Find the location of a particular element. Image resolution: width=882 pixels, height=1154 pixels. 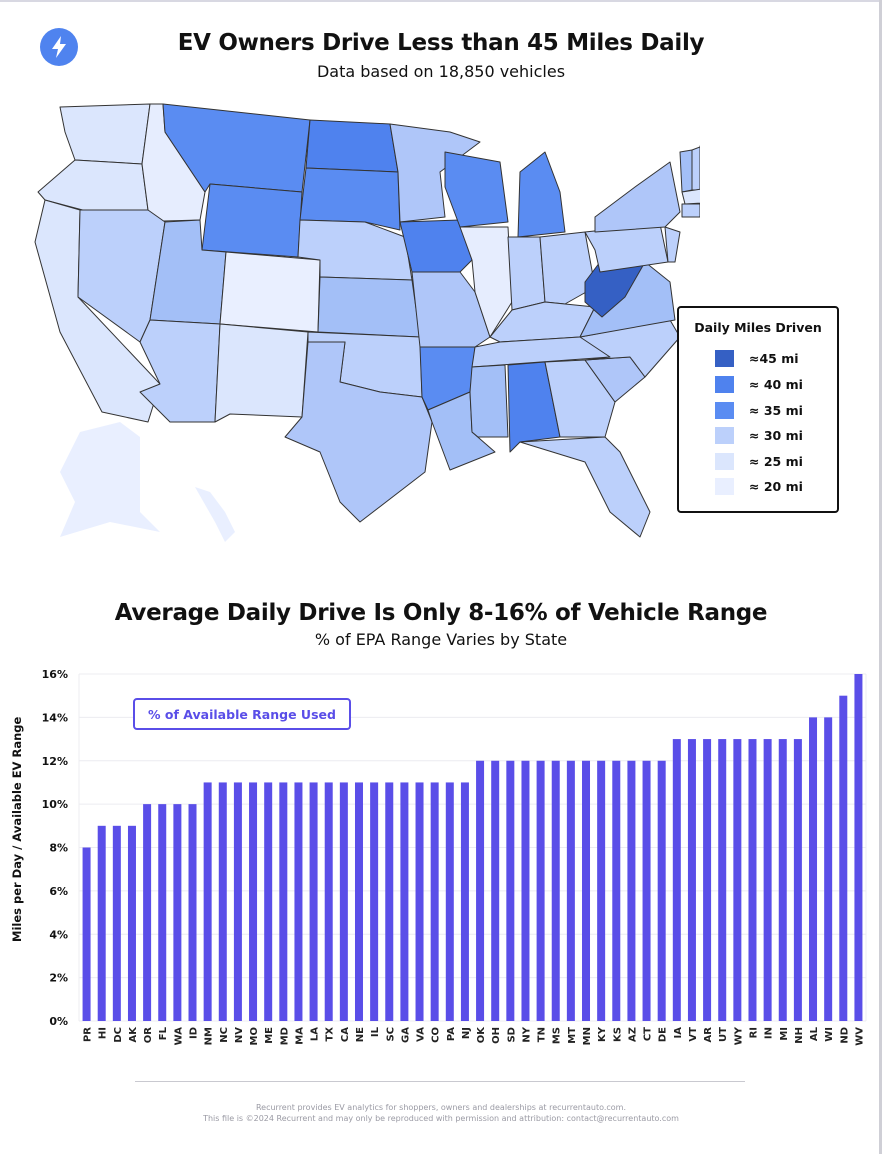

state-wy is located at coordinates (252, 220).